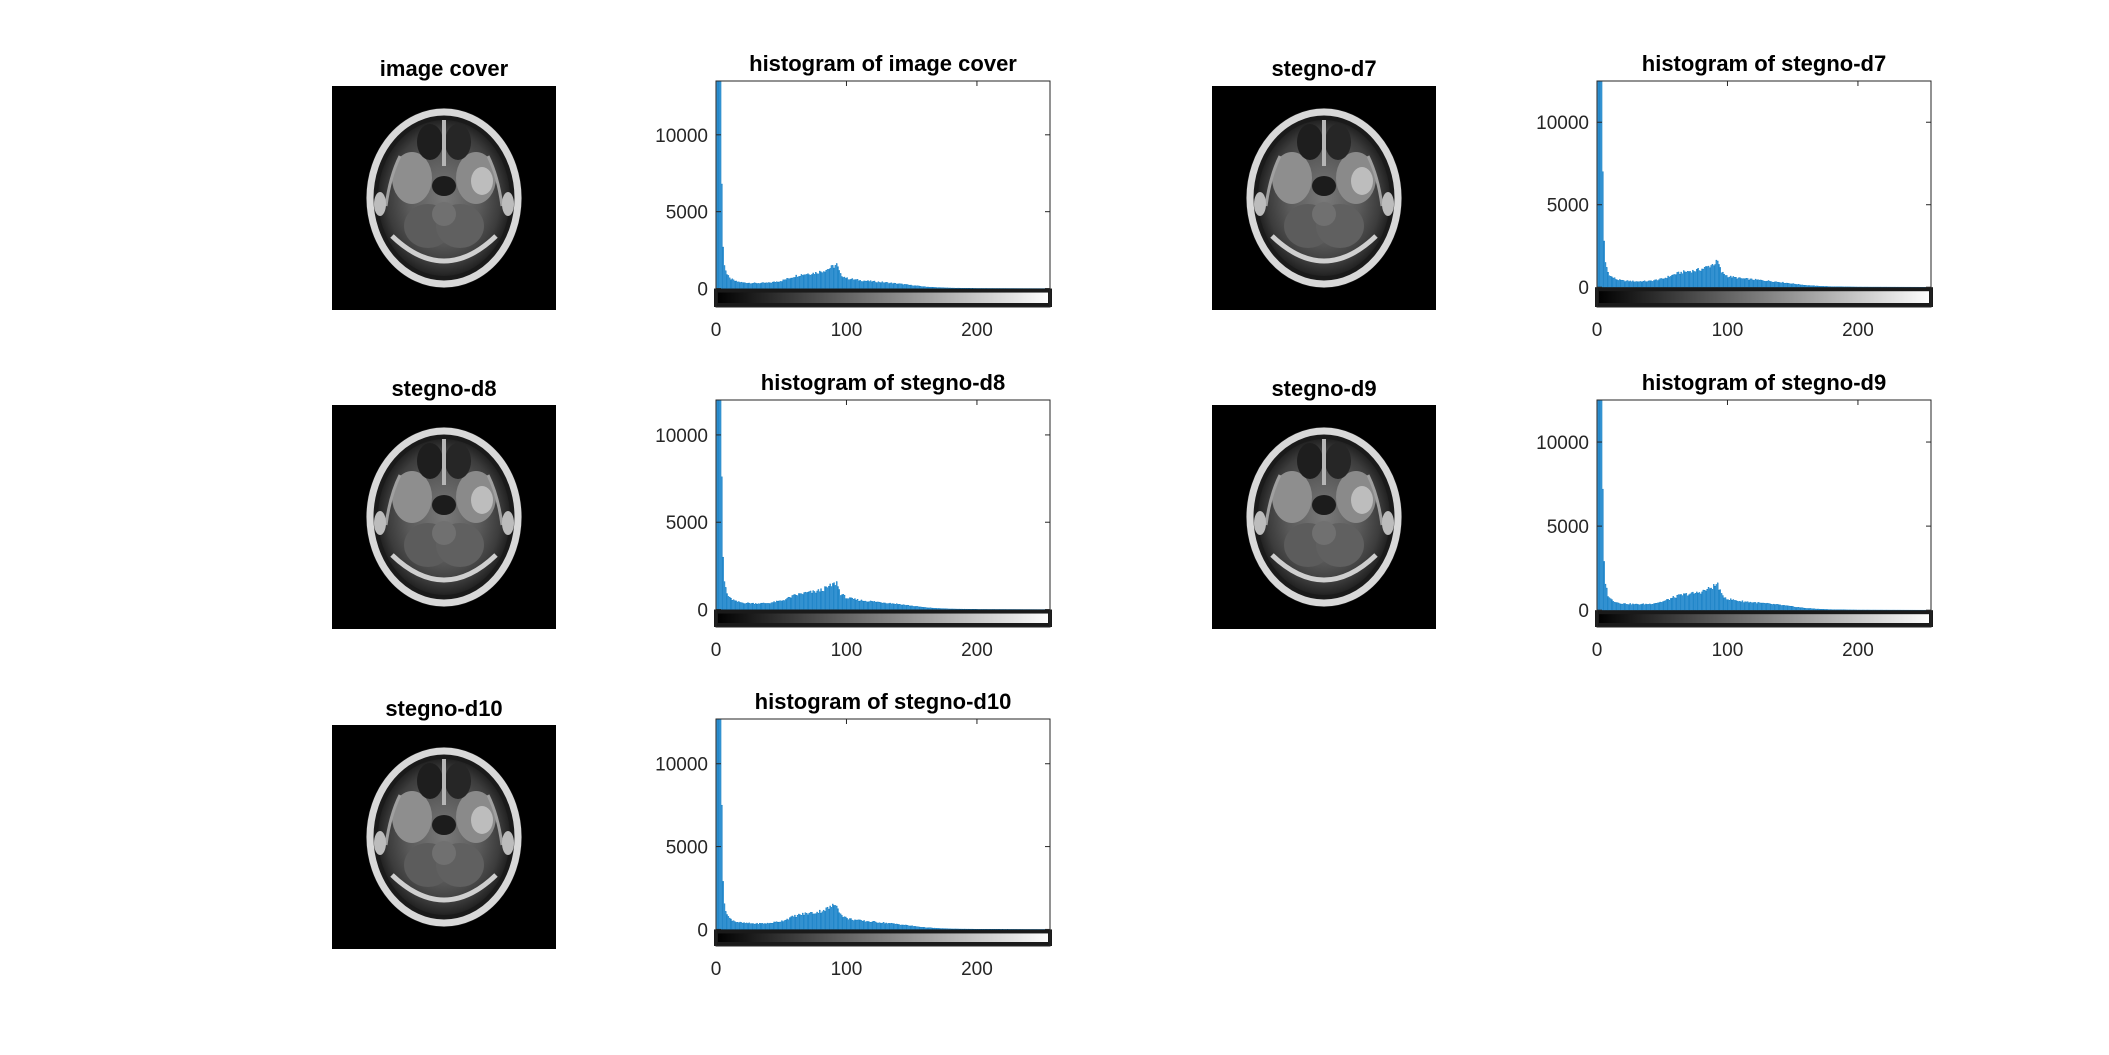 The image size is (2109, 1055). I want to click on y-tick-label: 5000, so click(687, 848).